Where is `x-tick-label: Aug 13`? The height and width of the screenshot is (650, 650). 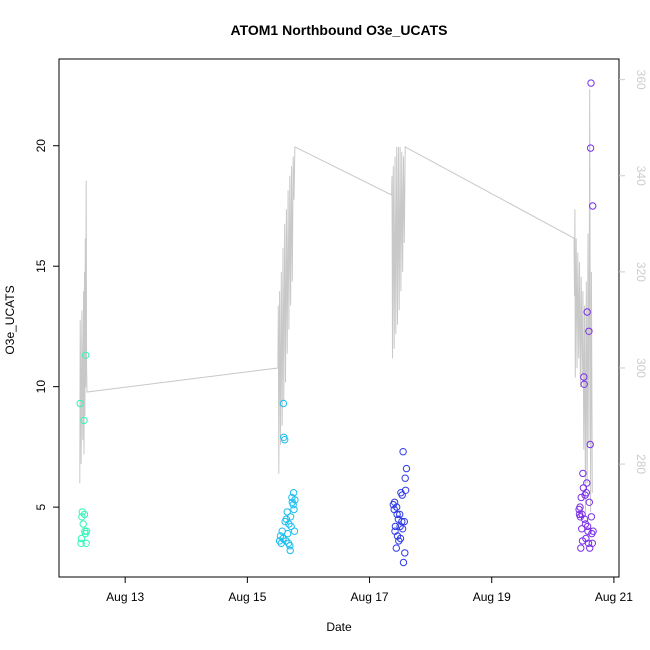 x-tick-label: Aug 13 is located at coordinates (125, 597).